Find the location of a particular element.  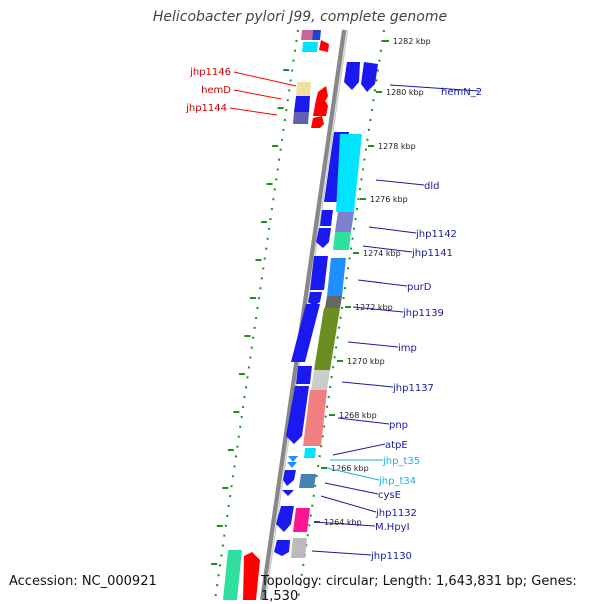

gene-label: jhp1132 is located at coordinates (396, 513).